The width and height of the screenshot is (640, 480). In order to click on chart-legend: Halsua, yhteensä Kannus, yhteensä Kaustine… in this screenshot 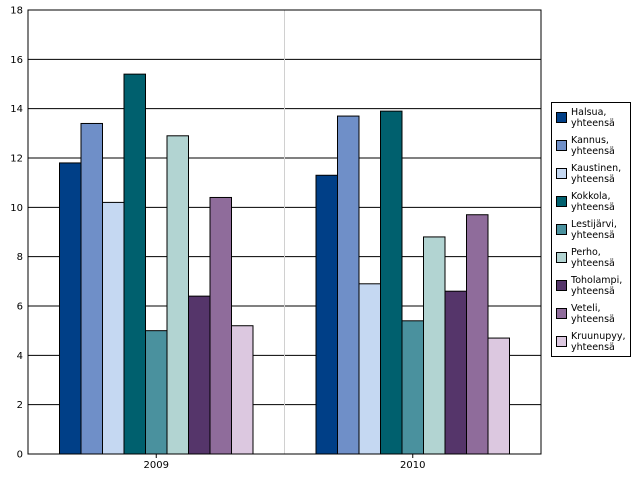, I will do `click(591, 229)`.